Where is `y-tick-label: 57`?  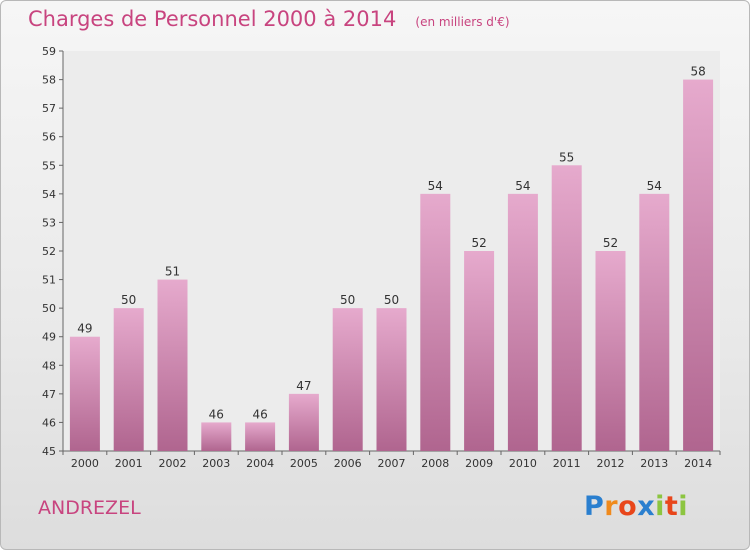 y-tick-label: 57 is located at coordinates (49, 108).